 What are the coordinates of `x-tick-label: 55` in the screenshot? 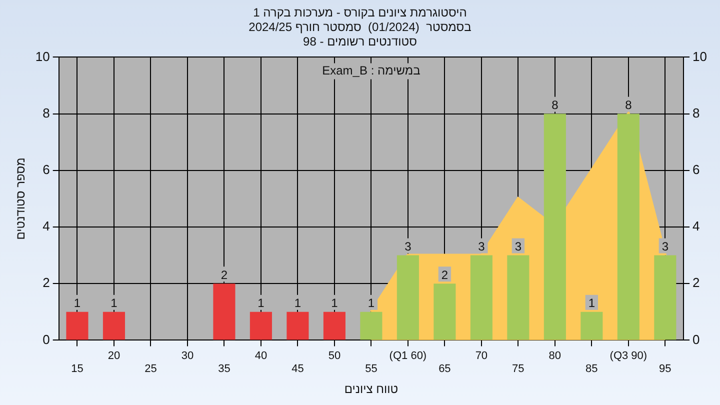 It's located at (371, 369).